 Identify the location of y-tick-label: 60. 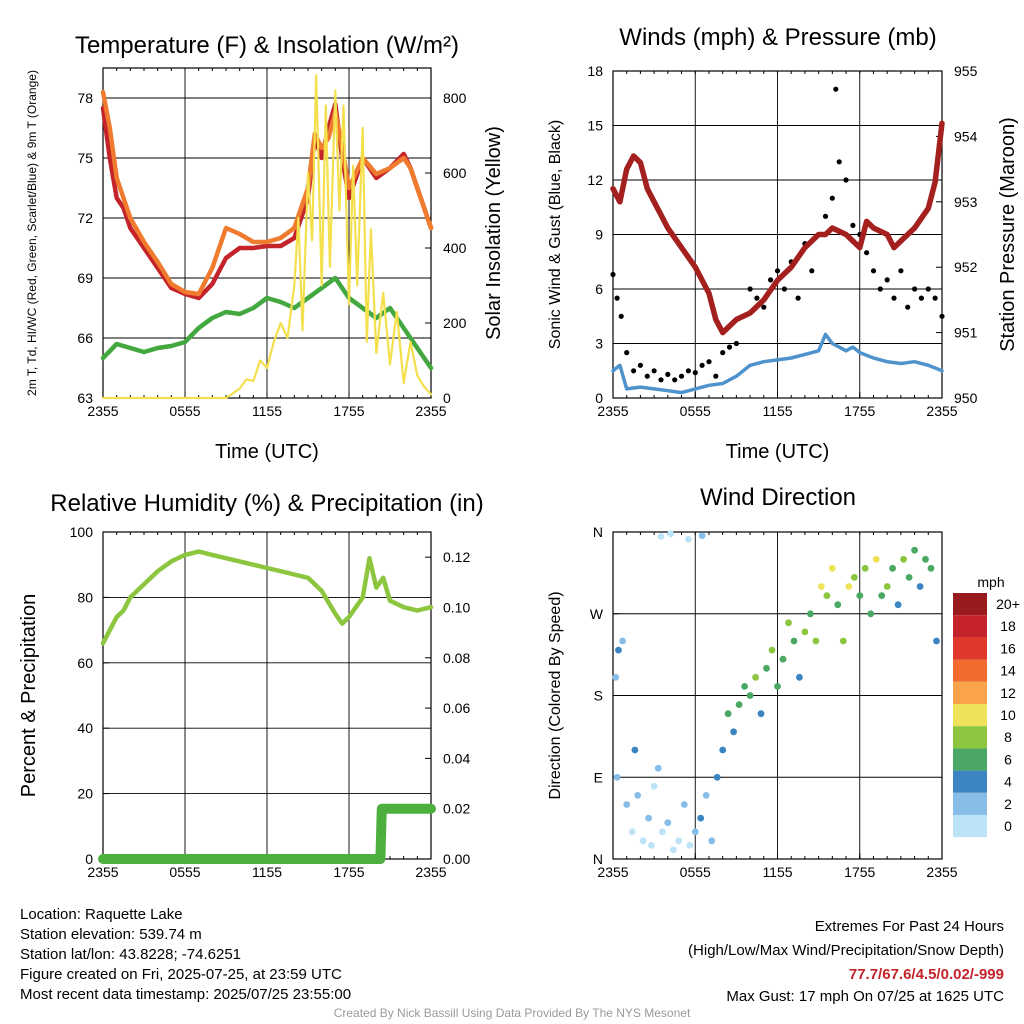
(85, 663).